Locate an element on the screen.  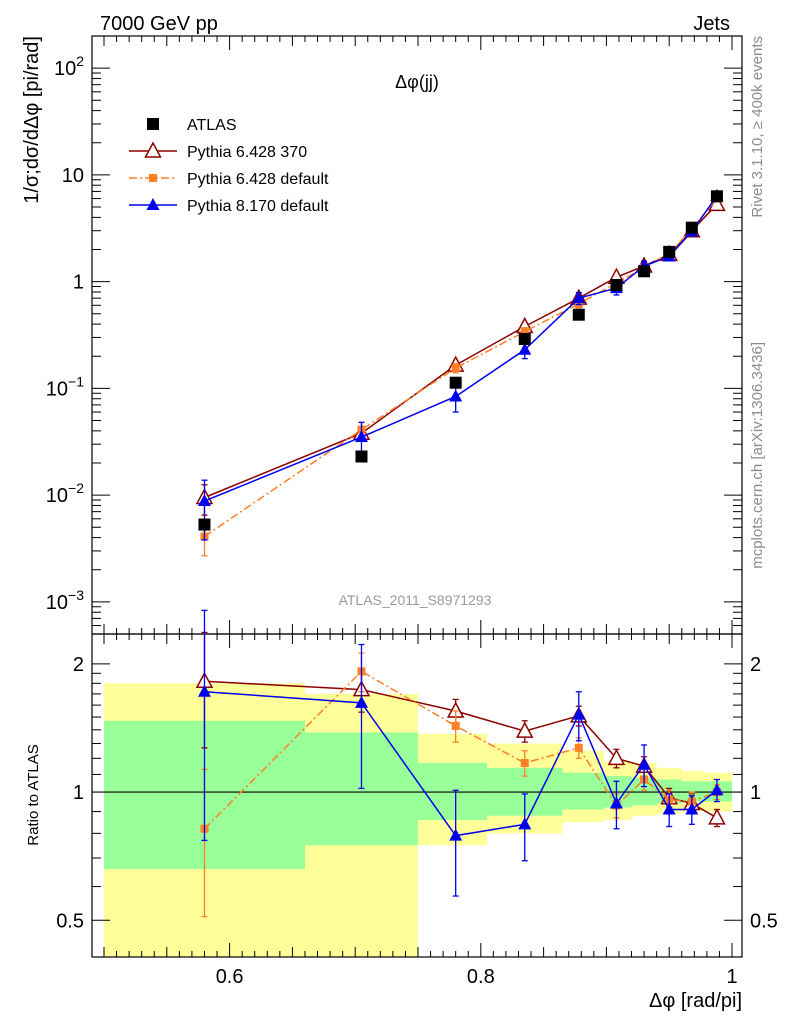
y-tick-label: 10 is located at coordinates (73, 176).